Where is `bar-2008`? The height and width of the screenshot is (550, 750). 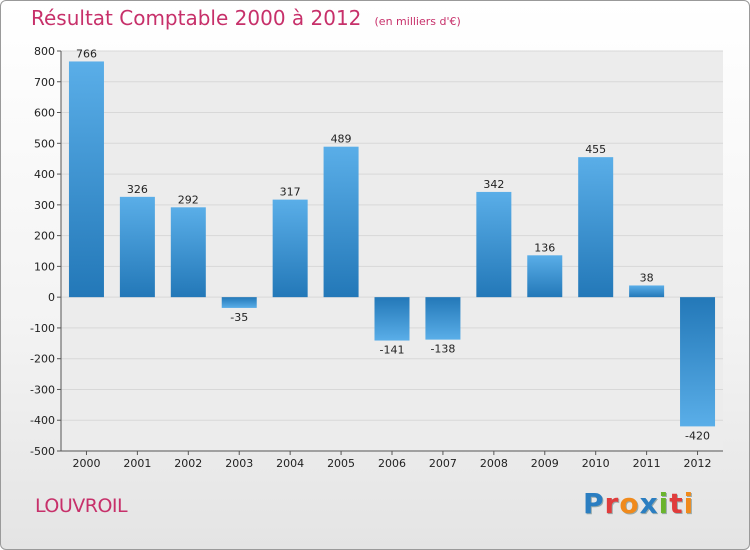
bar-2008 is located at coordinates (494, 244).